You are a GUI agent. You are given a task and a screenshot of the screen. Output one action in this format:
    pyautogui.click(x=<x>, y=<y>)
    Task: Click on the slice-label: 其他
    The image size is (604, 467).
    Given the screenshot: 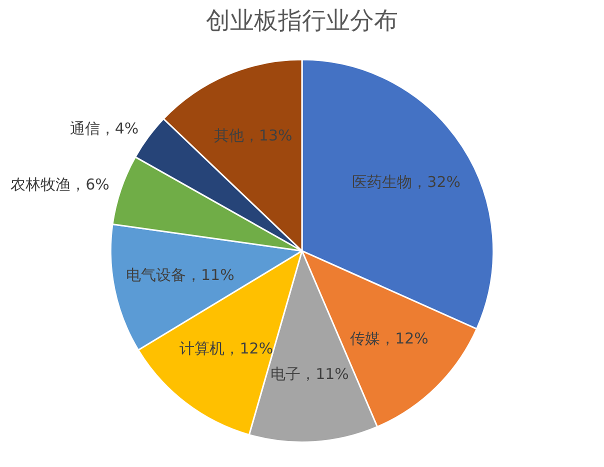 What is the action you would take?
    pyautogui.click(x=229, y=135)
    